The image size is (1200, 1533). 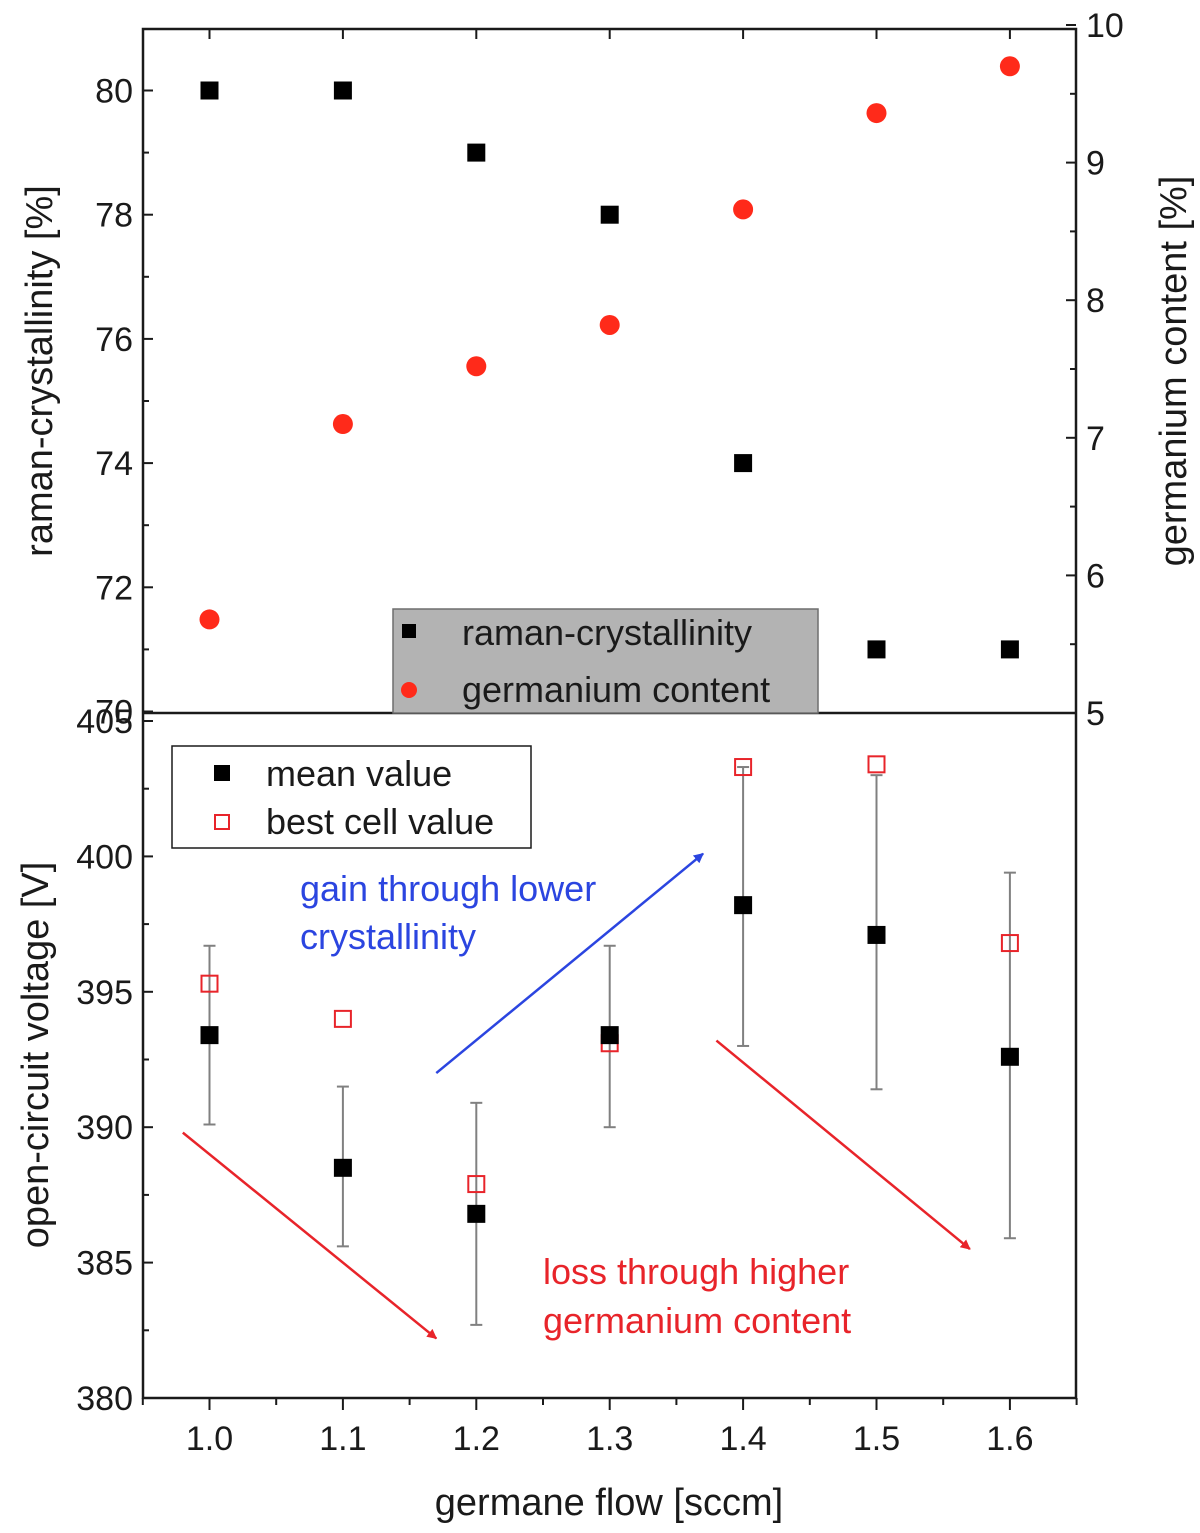 What do you see at coordinates (742, 1439) in the screenshot?
I see `x-tick-label: 1.4` at bounding box center [742, 1439].